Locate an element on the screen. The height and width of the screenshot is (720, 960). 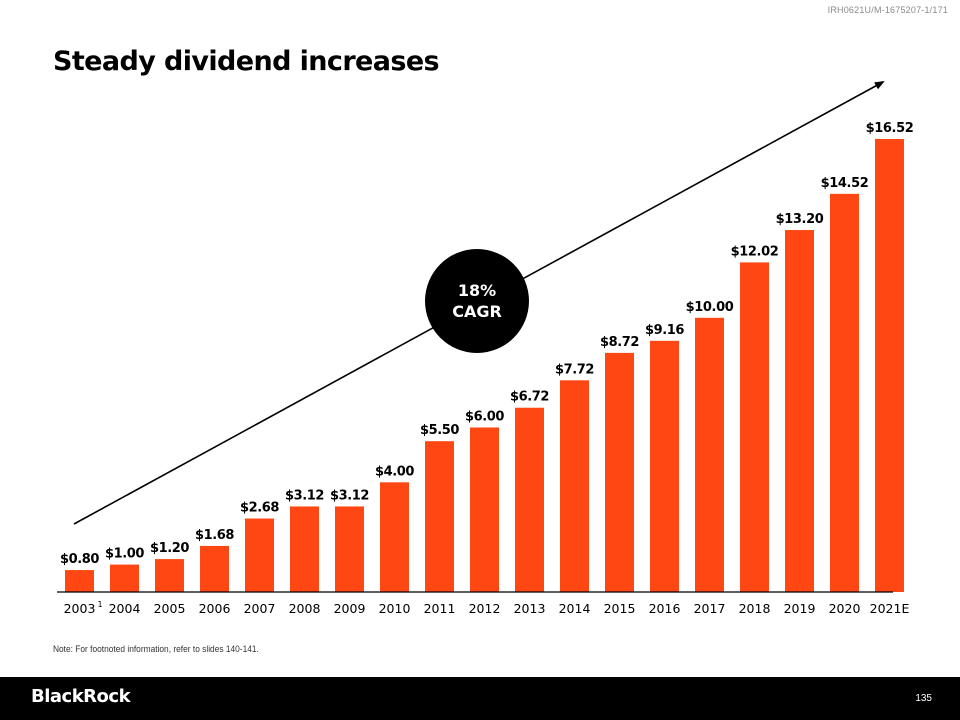
bar-2005 is located at coordinates (169, 575).